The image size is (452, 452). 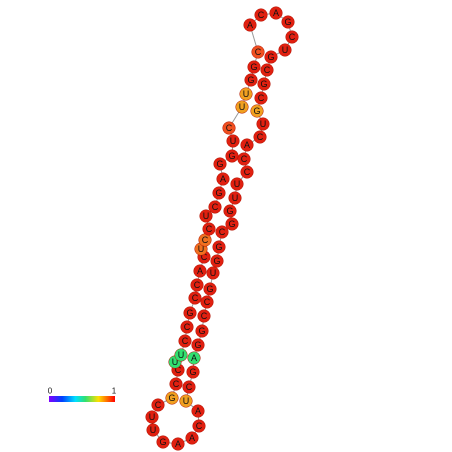 What do you see at coordinates (82, 399) in the screenshot?
I see `colorbar` at bounding box center [82, 399].